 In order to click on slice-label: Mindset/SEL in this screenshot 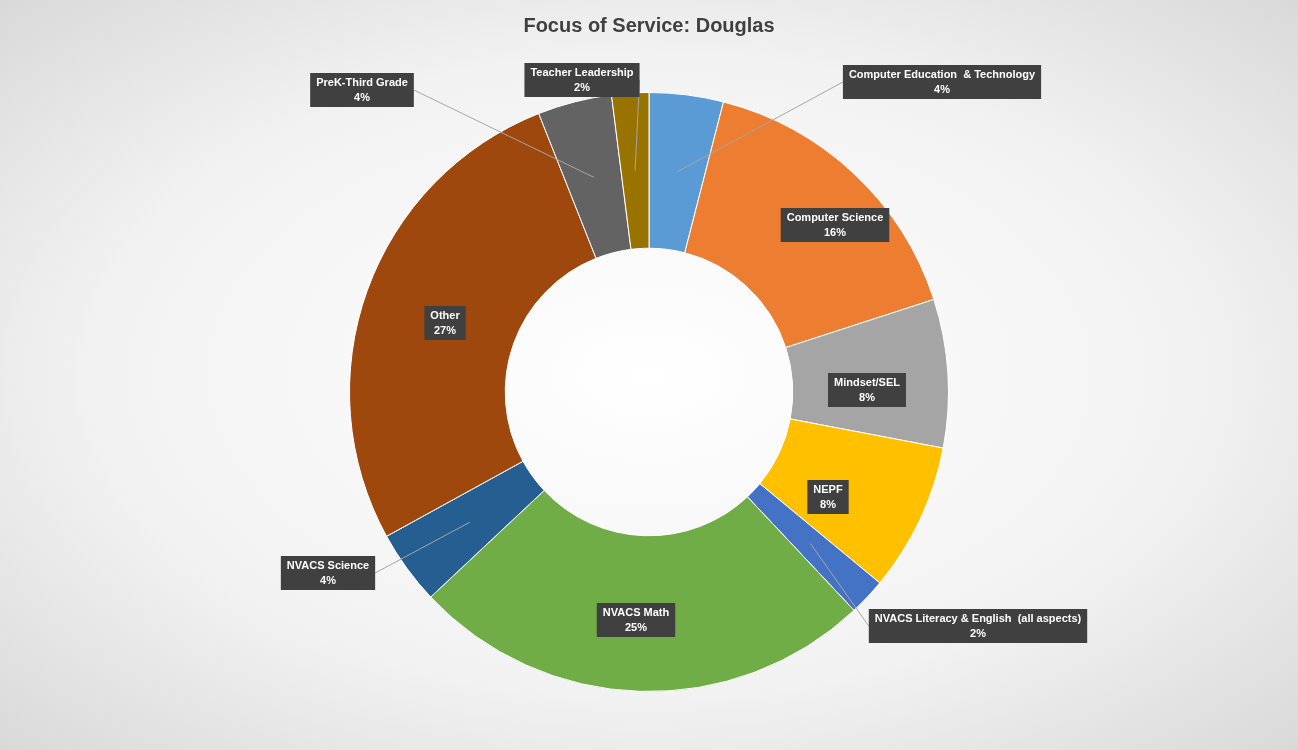, I will do `click(867, 382)`.